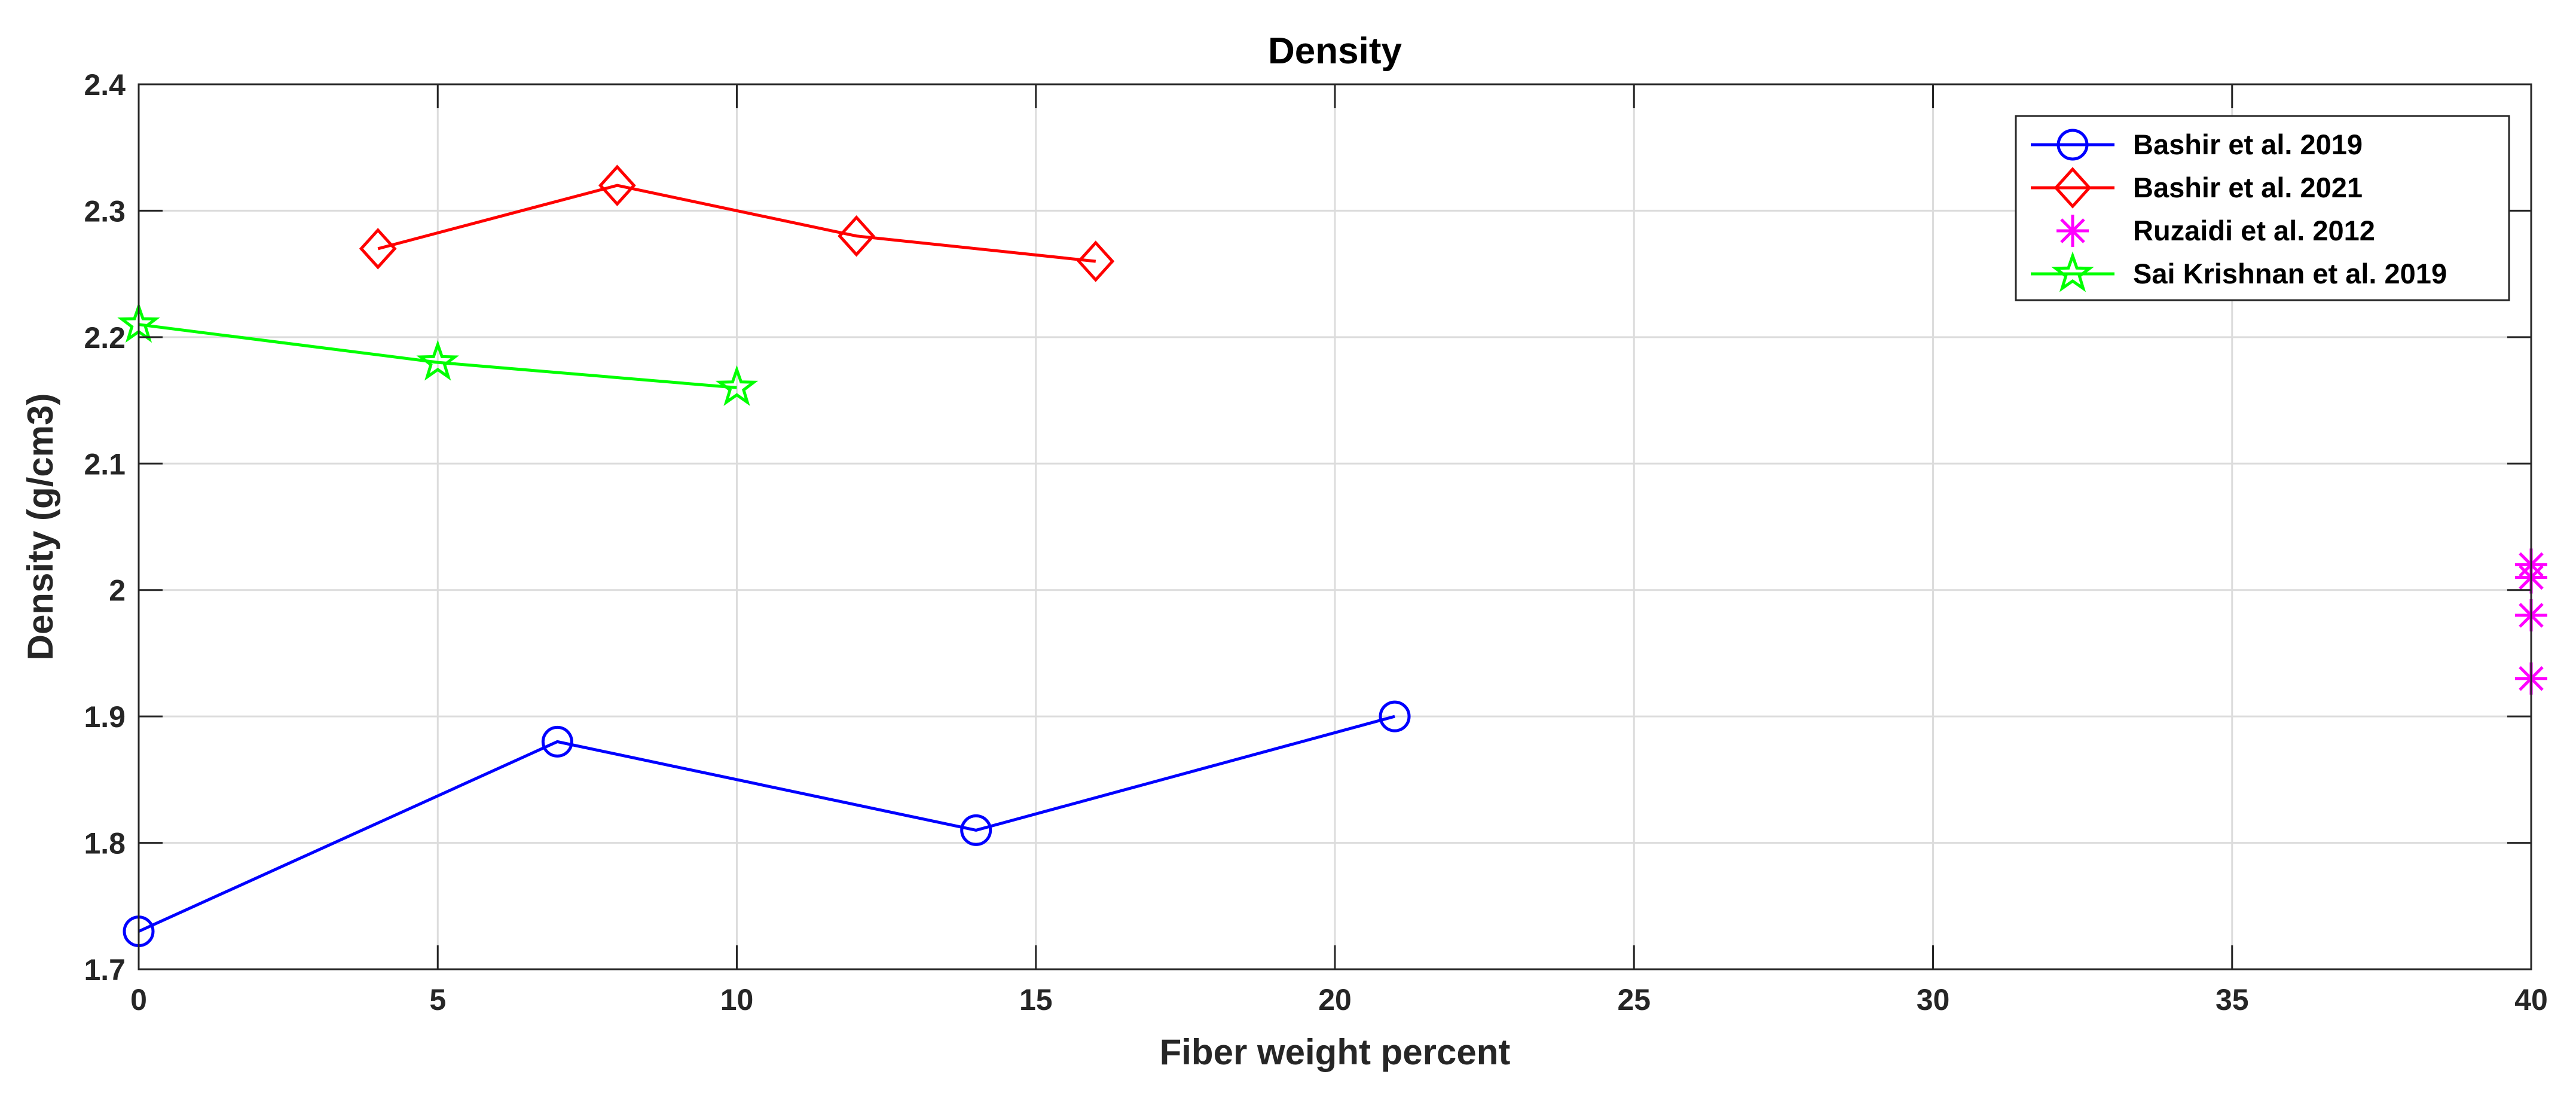 The height and width of the screenshot is (1105, 2576). Describe the element at coordinates (105, 527) in the screenshot. I see `y-tick-labels: 1.7 1.8 1.9 2 2.1 2.2 2.3 2.4` at that location.